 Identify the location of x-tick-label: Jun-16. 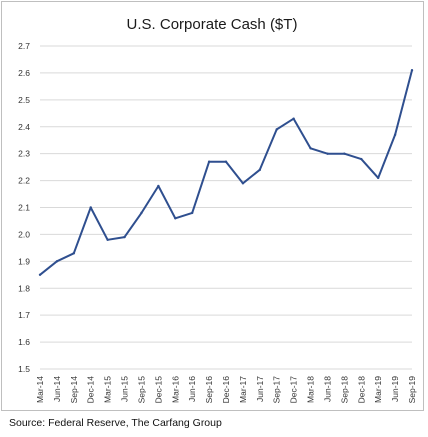
(192, 389).